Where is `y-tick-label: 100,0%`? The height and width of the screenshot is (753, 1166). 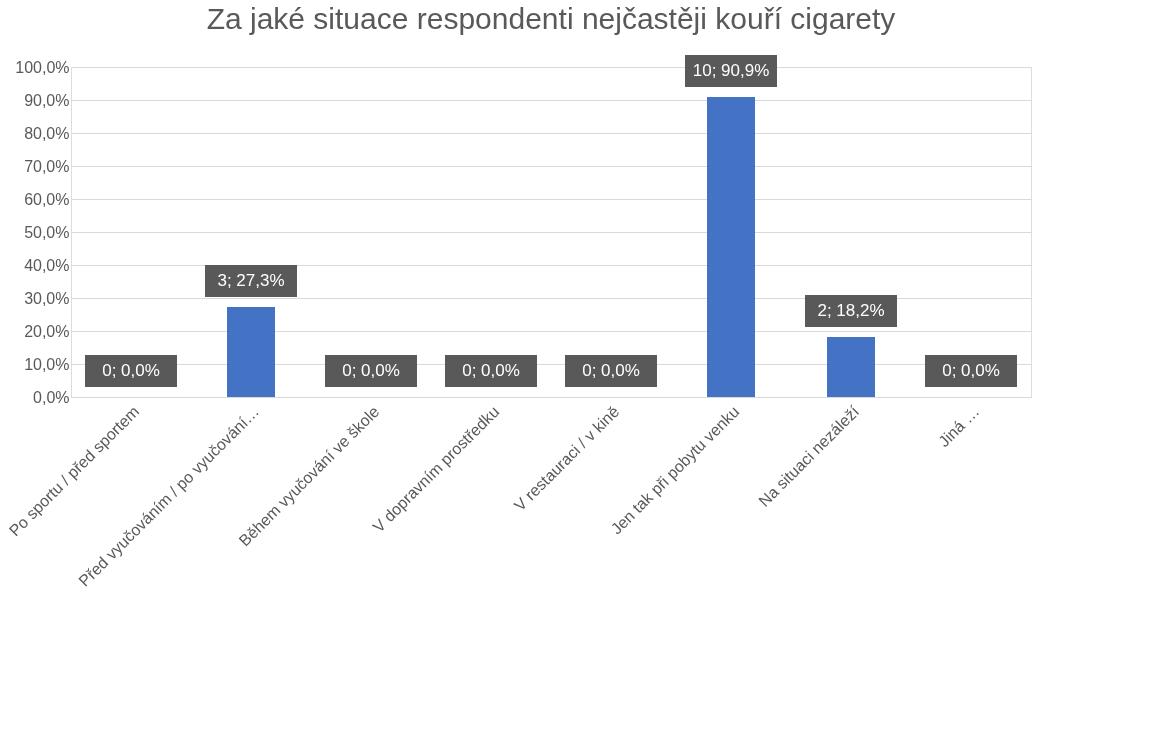
y-tick-label: 100,0% is located at coordinates (42, 67).